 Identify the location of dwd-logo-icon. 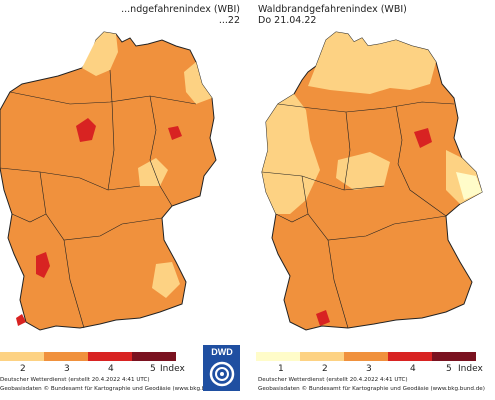
(222, 374).